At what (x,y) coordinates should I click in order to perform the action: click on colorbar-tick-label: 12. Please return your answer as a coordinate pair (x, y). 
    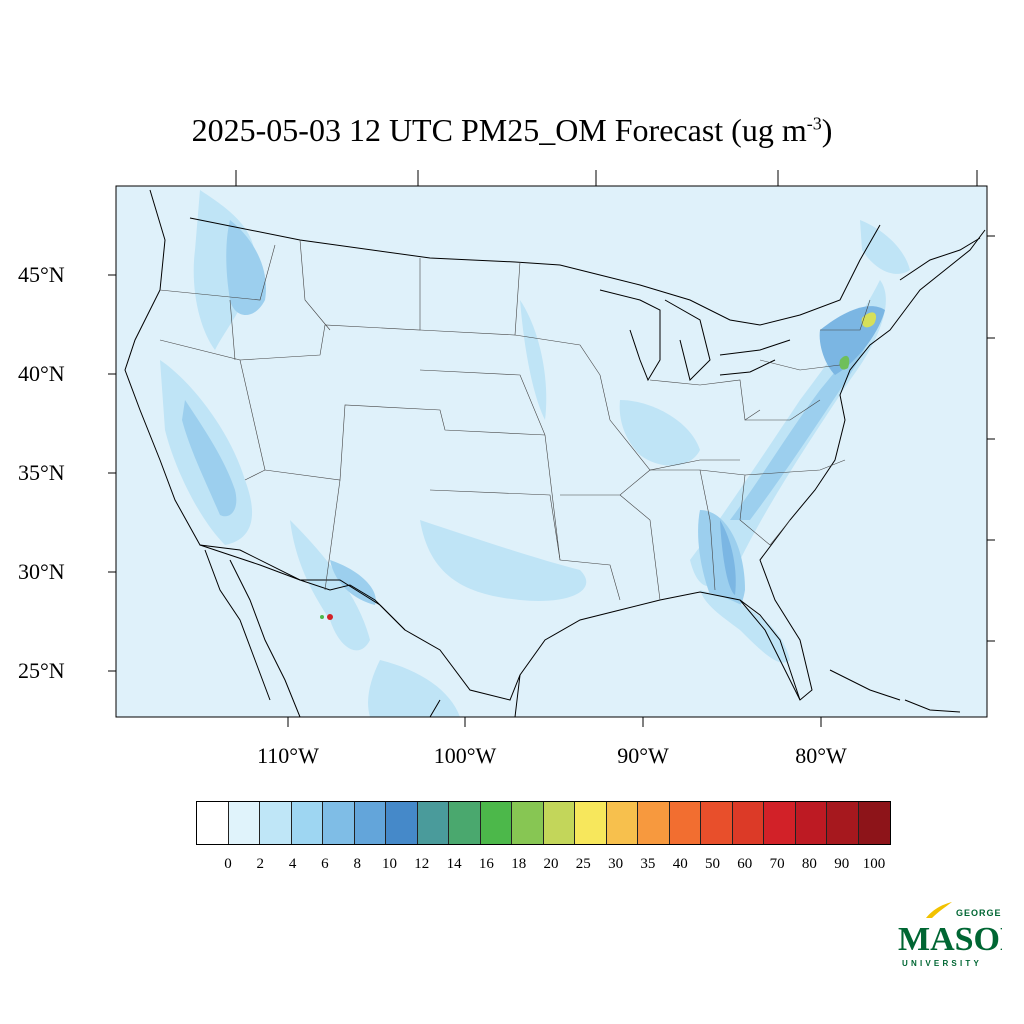
    Looking at the image, I should click on (422, 864).